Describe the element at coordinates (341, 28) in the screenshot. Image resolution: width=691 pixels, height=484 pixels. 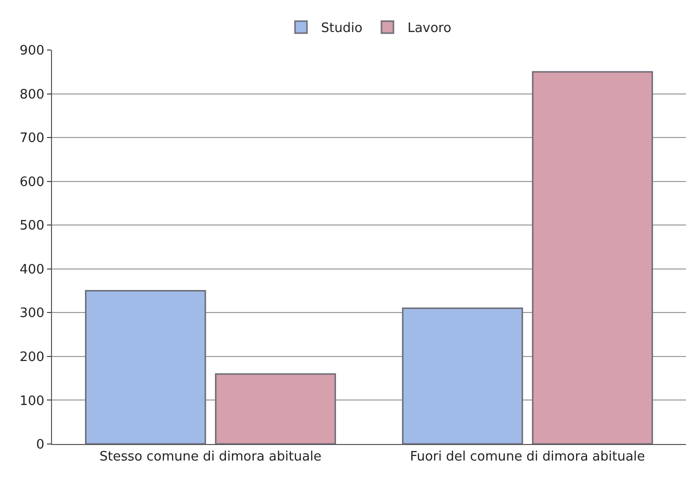
I see `legend-label: Studio` at that location.